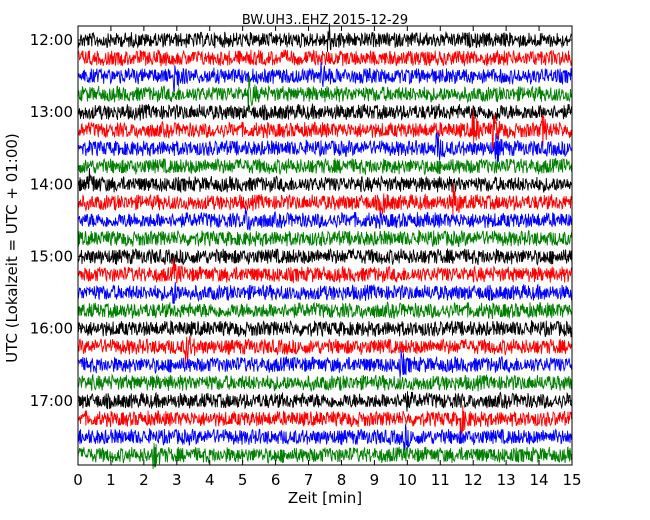 The image size is (650, 520). Describe the element at coordinates (144, 480) in the screenshot. I see `x-tick-label: 2` at that location.